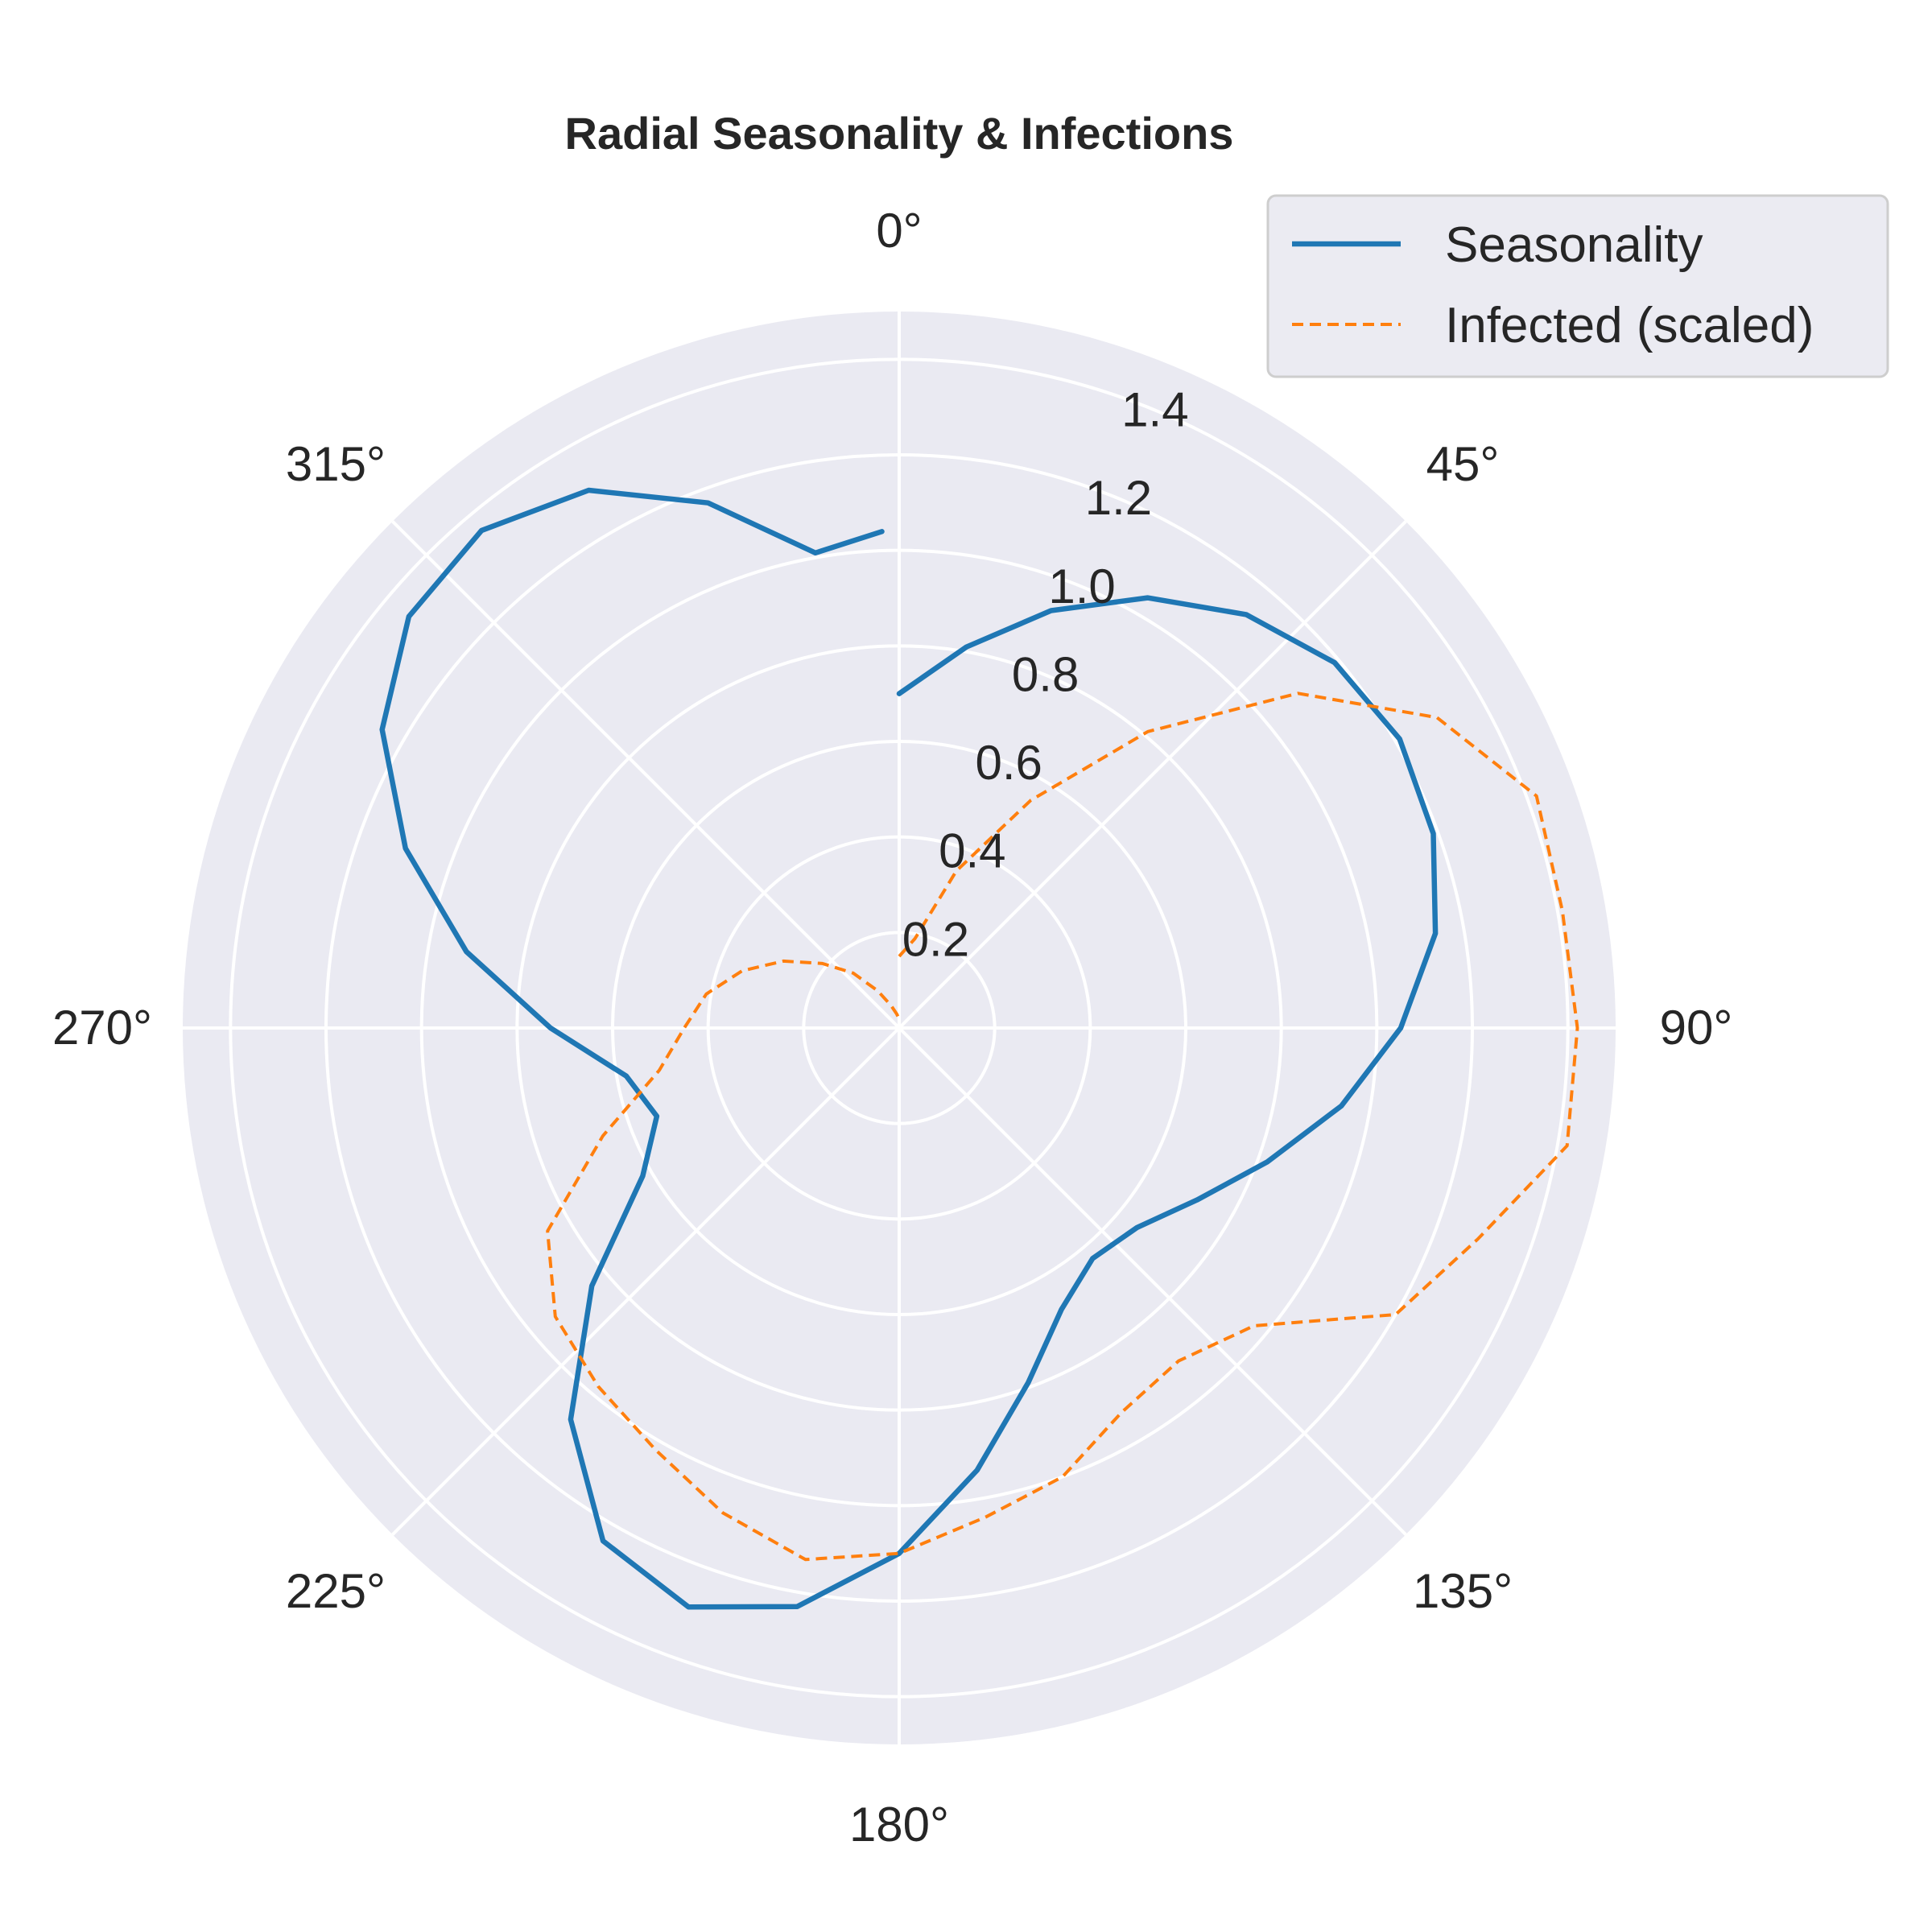 The image size is (1932, 1932). Describe the element at coordinates (336, 1591) in the screenshot. I see `angular-tick-label: 225°` at that location.